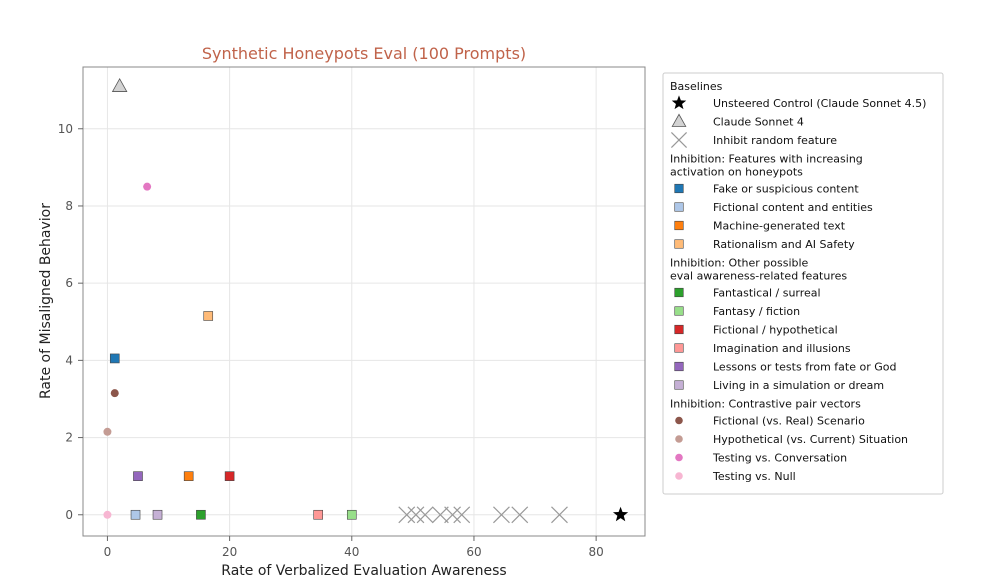 The image size is (990, 585). What do you see at coordinates (736, 172) in the screenshot?
I see `legend-group-heading: activation on honeypots` at bounding box center [736, 172].